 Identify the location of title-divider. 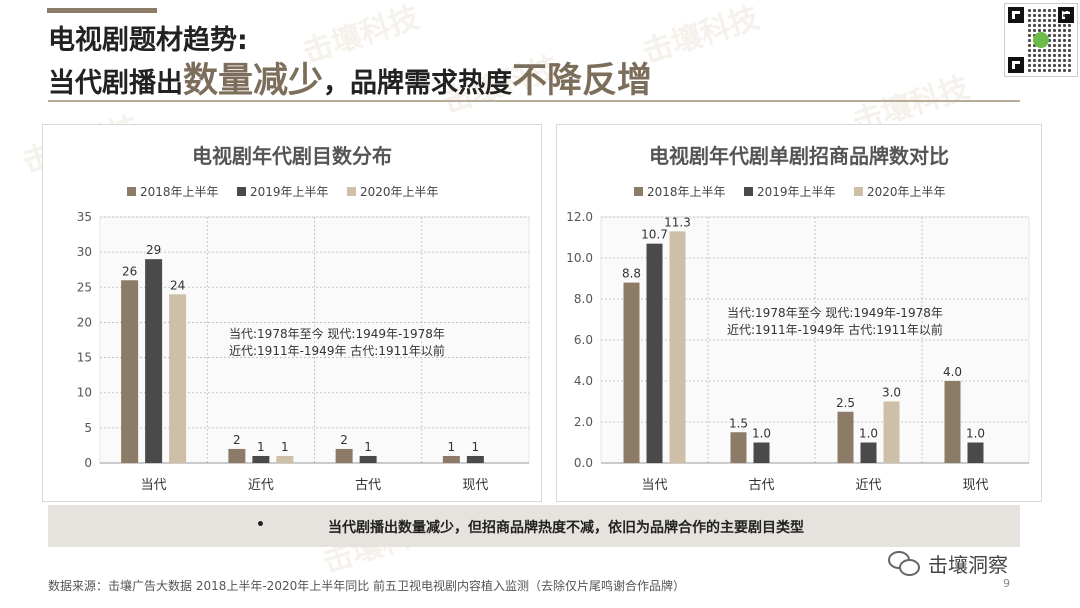
(534, 101).